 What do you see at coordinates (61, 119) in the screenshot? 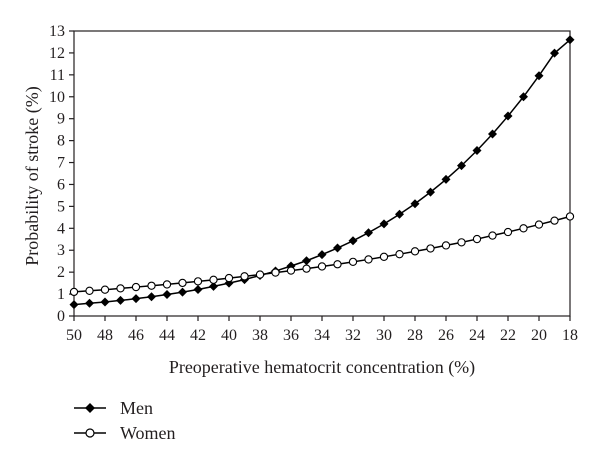
I see `y-tick-label: 9` at bounding box center [61, 119].